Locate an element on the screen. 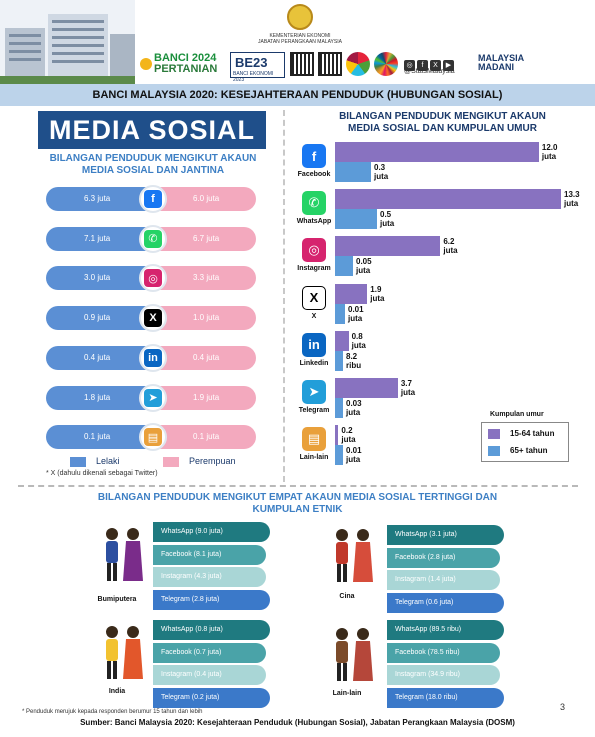 The height and width of the screenshot is (737, 595). sdg-wheel-logo is located at coordinates (386, 64).